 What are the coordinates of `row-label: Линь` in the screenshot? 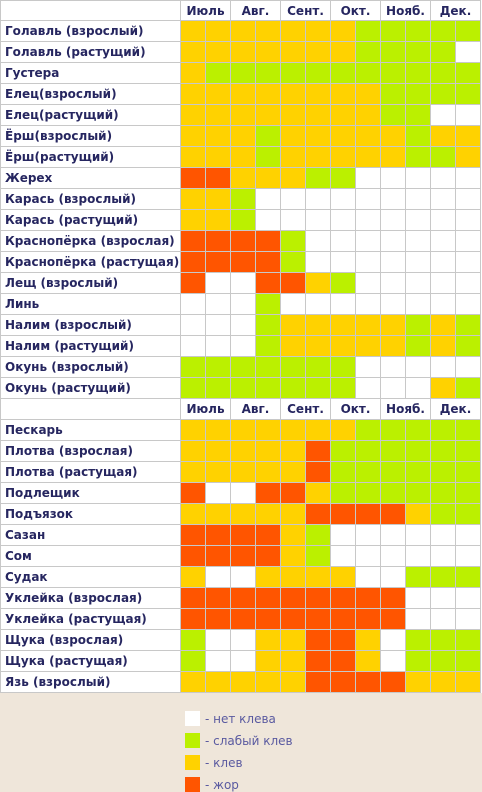 It's located at (90, 304).